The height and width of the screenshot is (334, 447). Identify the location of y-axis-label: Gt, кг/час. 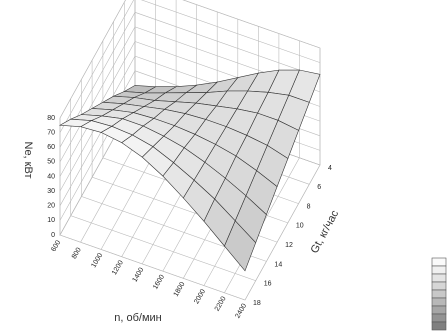
(325, 232).